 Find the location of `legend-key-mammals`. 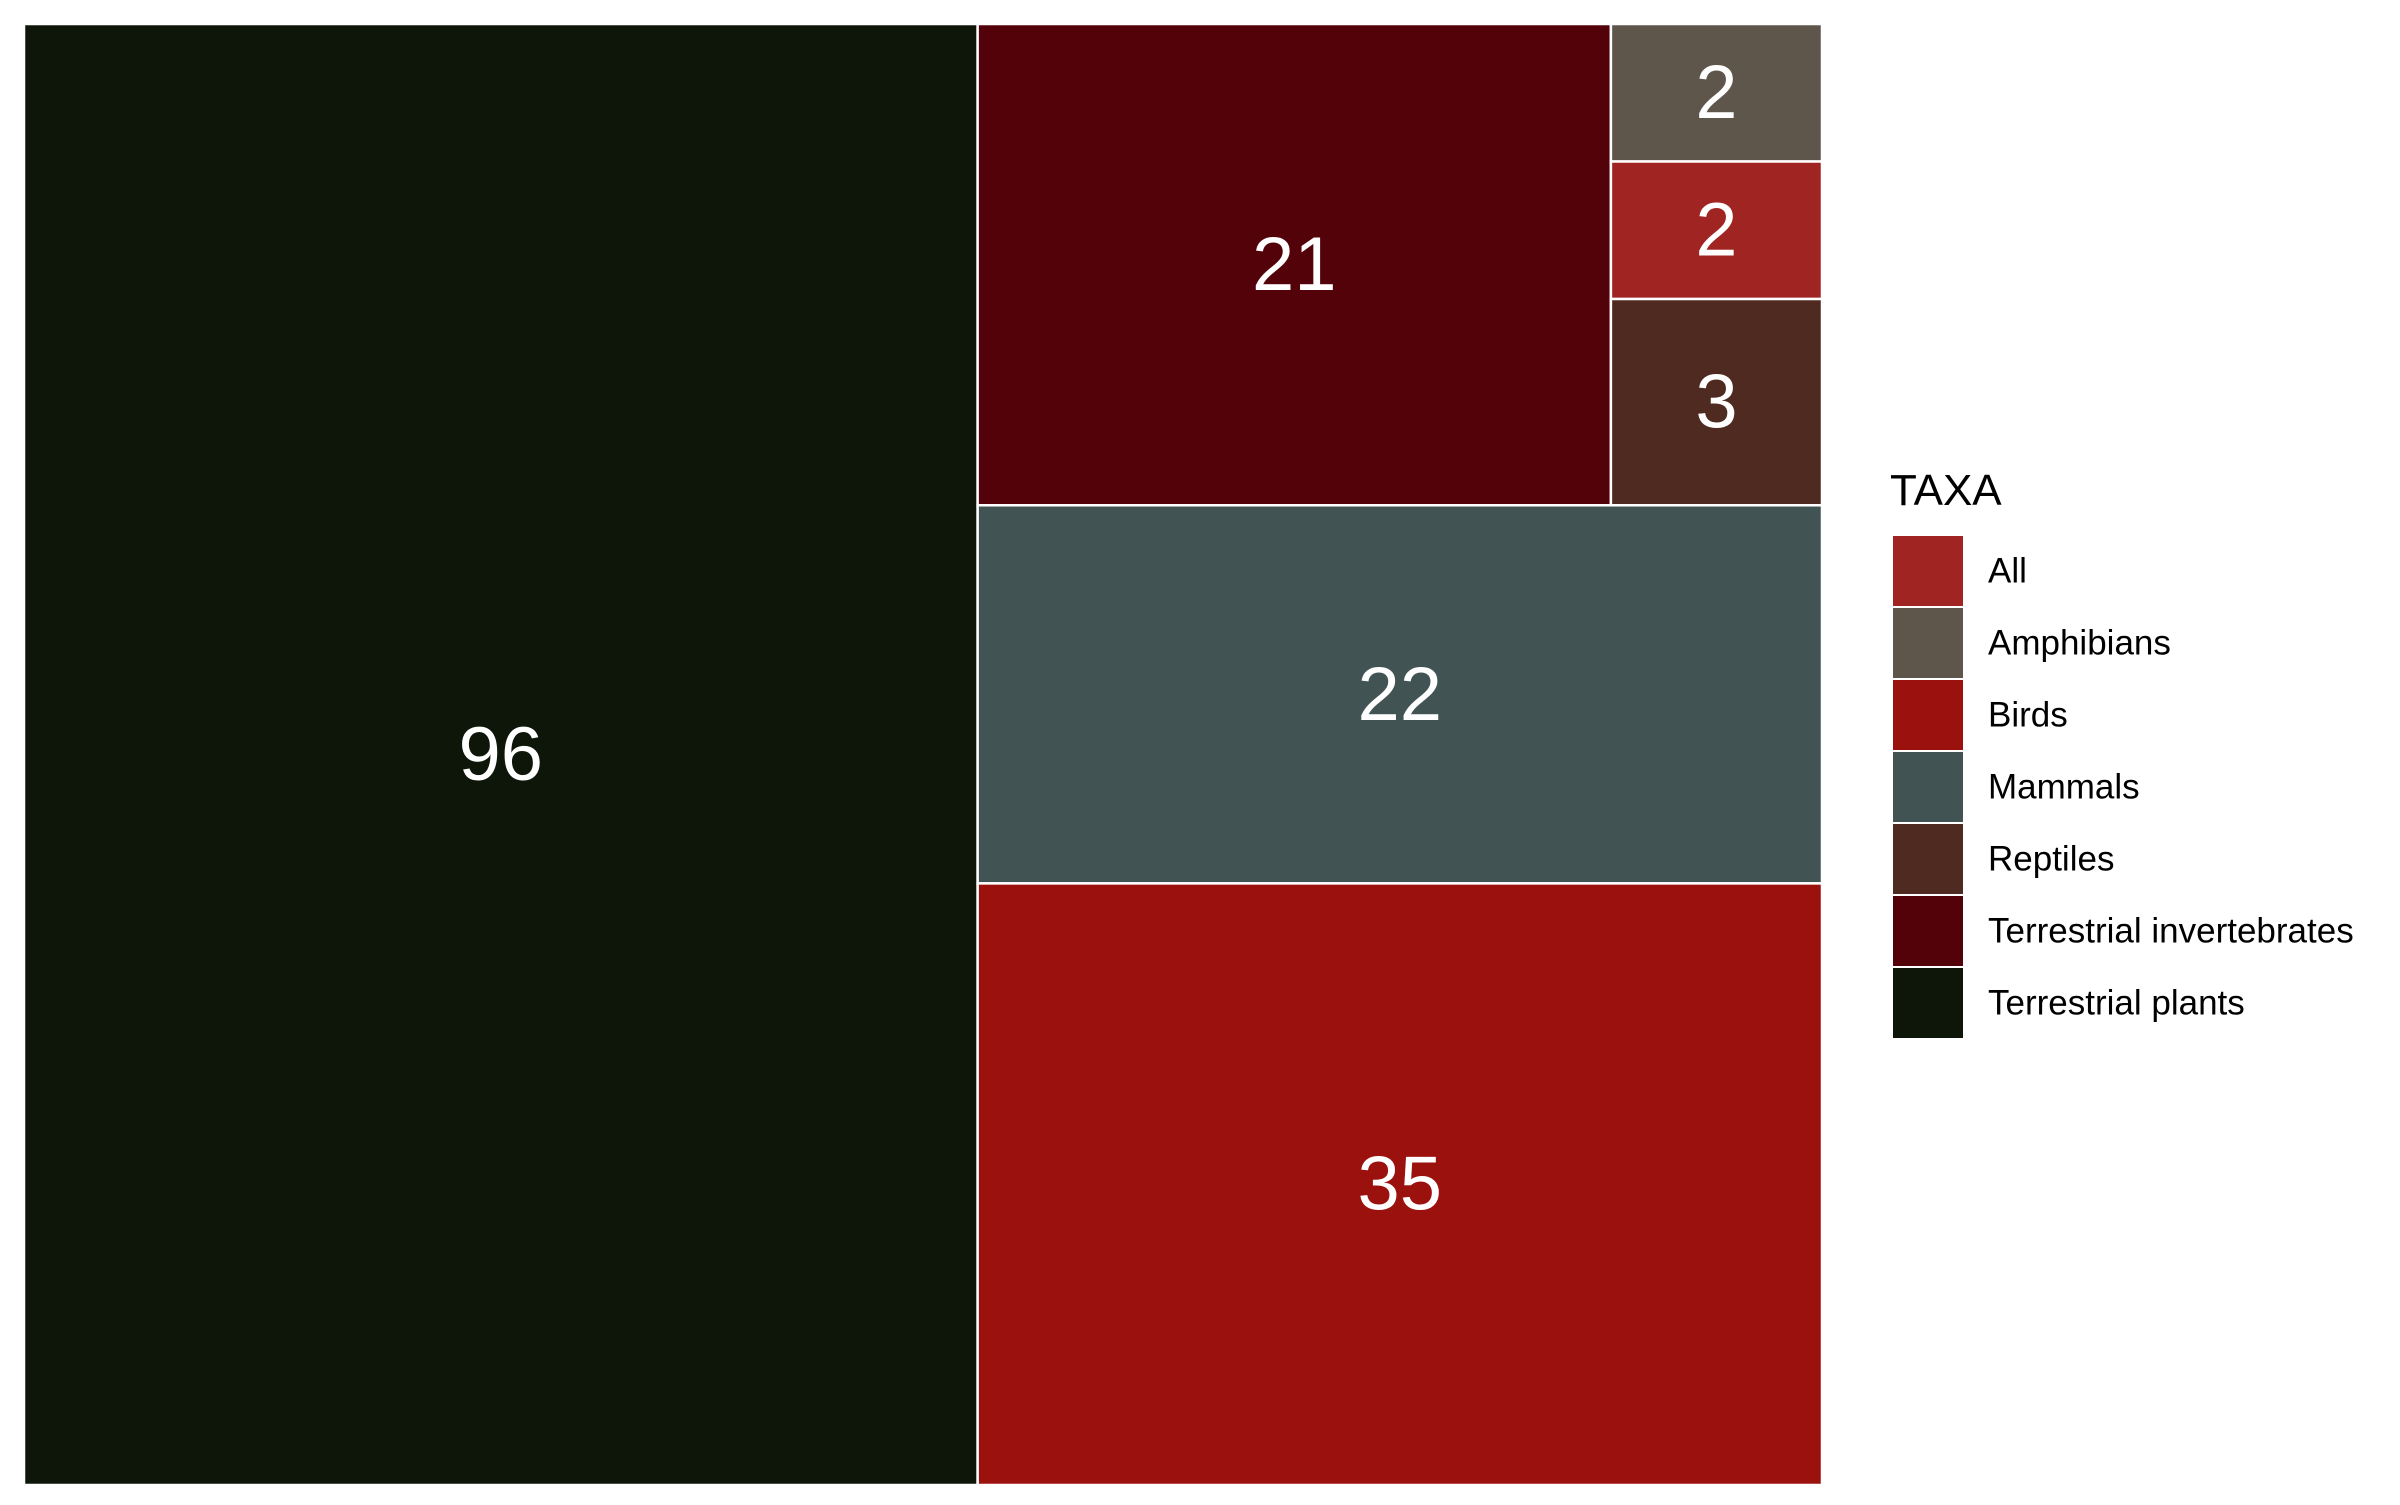

legend-key-mammals is located at coordinates (1928, 787).